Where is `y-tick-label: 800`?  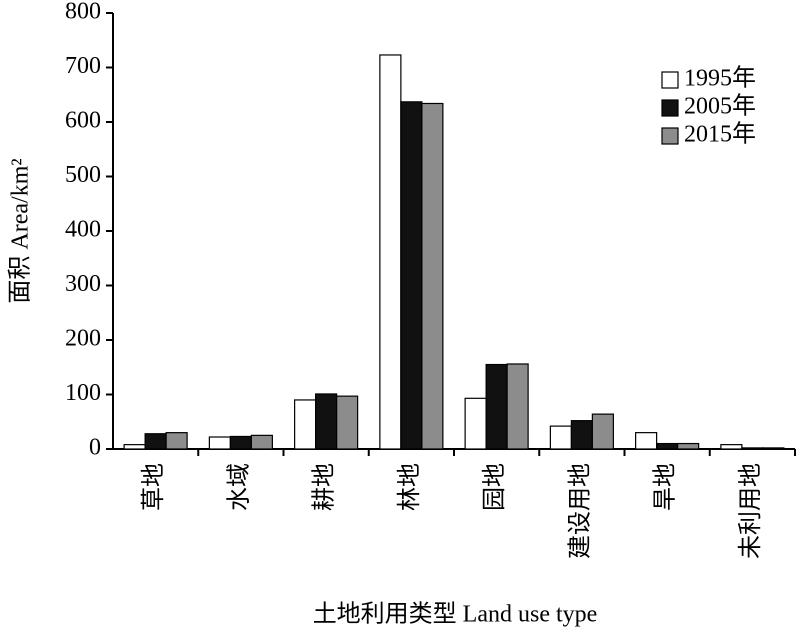
y-tick-label: 800 is located at coordinates (83, 12).